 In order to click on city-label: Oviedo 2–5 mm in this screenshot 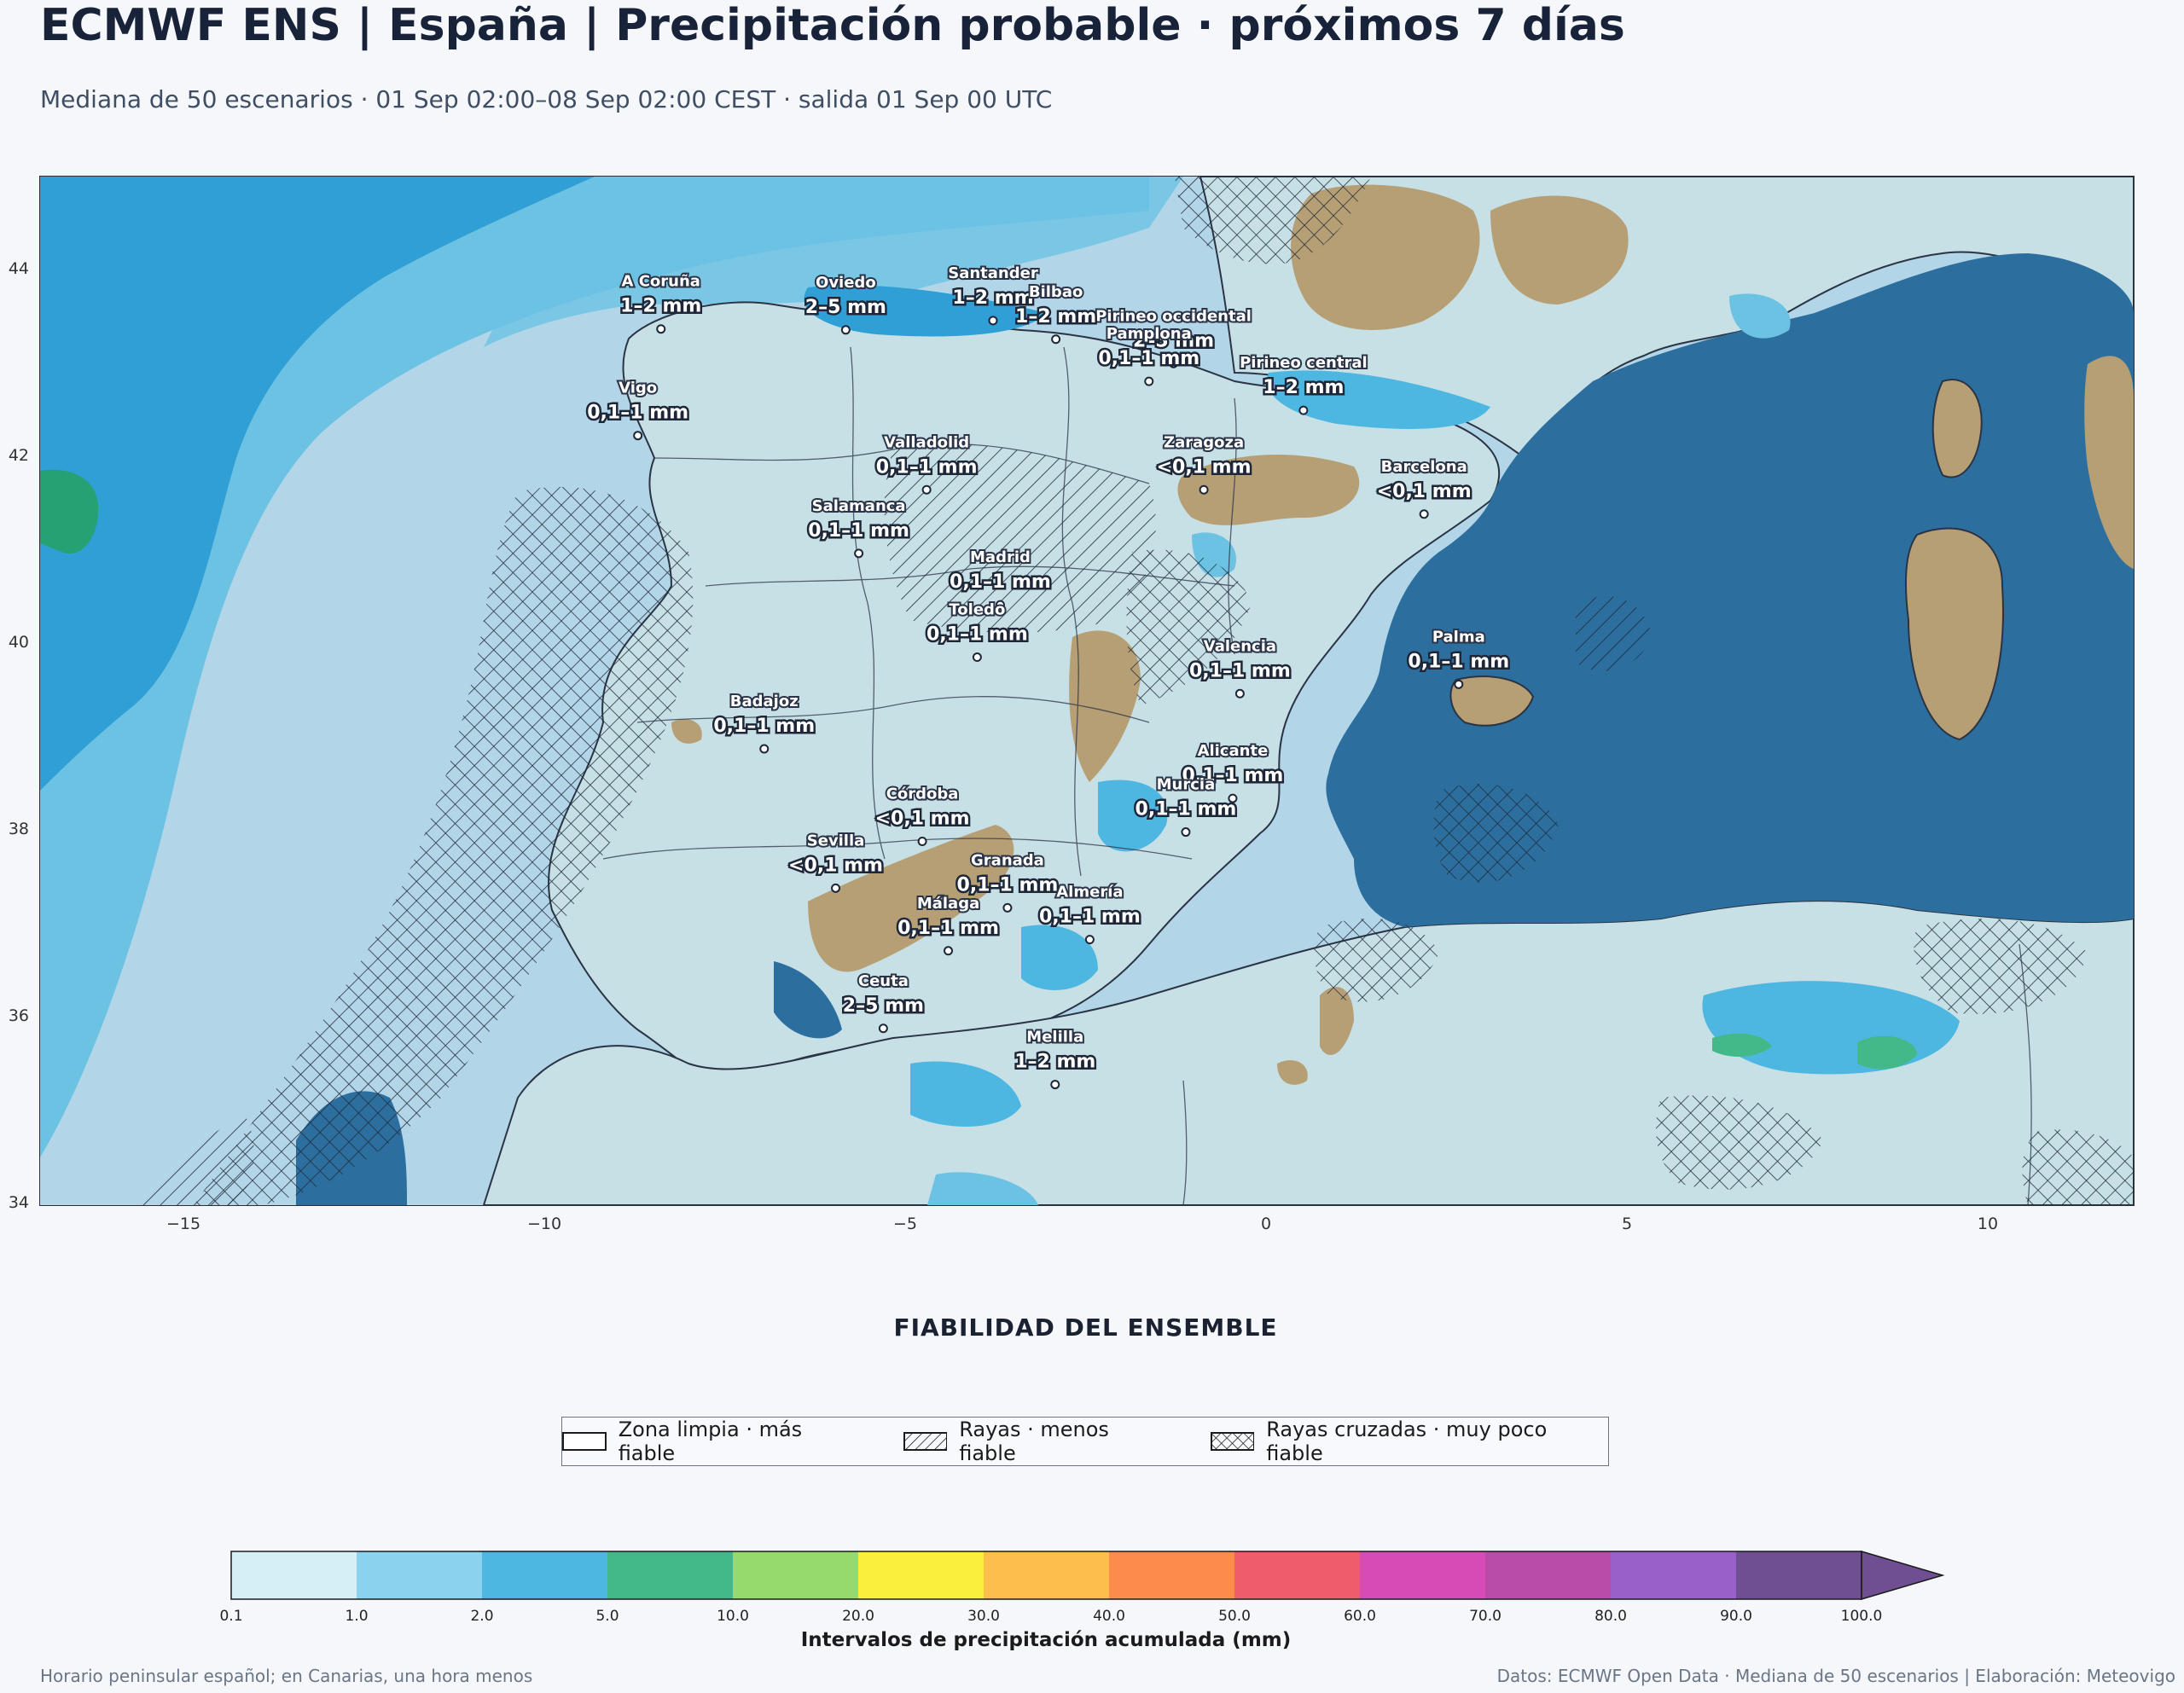, I will do `click(845, 303)`.